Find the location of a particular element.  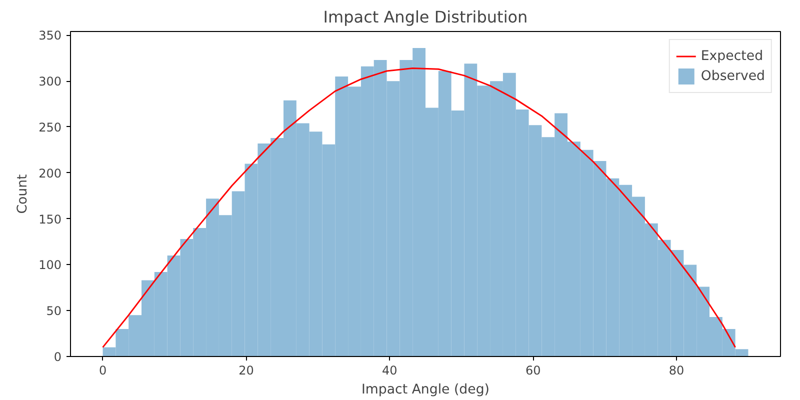

x-axis-title: Impact Angle (deg) is located at coordinates (425, 390).